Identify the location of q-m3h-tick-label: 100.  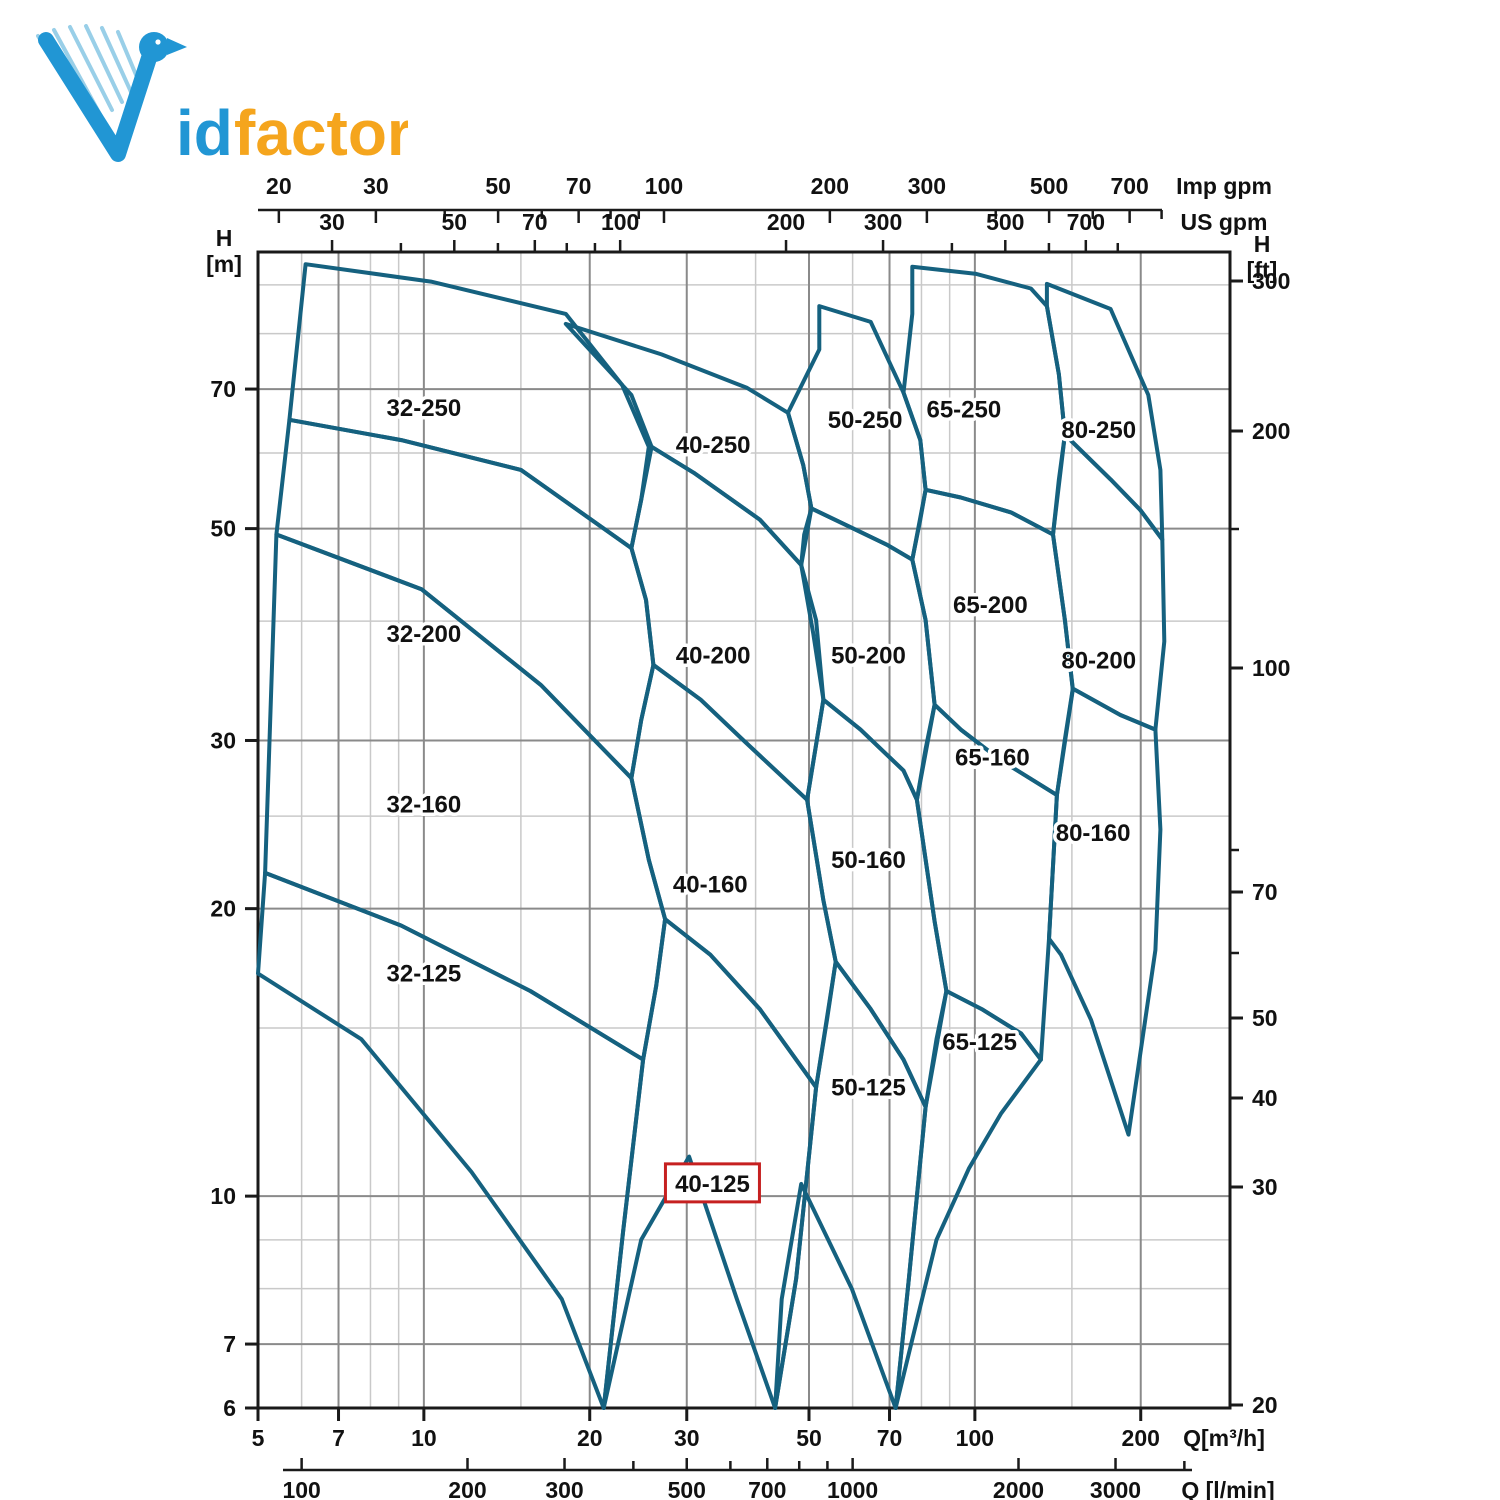
(975, 1438).